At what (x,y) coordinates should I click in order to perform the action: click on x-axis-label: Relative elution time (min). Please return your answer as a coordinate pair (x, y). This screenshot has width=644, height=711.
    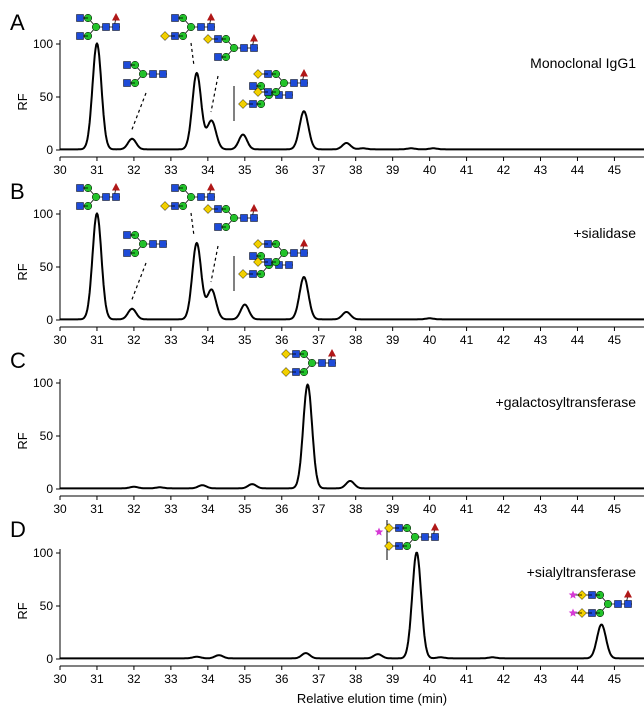
    Looking at the image, I should click on (372, 698).